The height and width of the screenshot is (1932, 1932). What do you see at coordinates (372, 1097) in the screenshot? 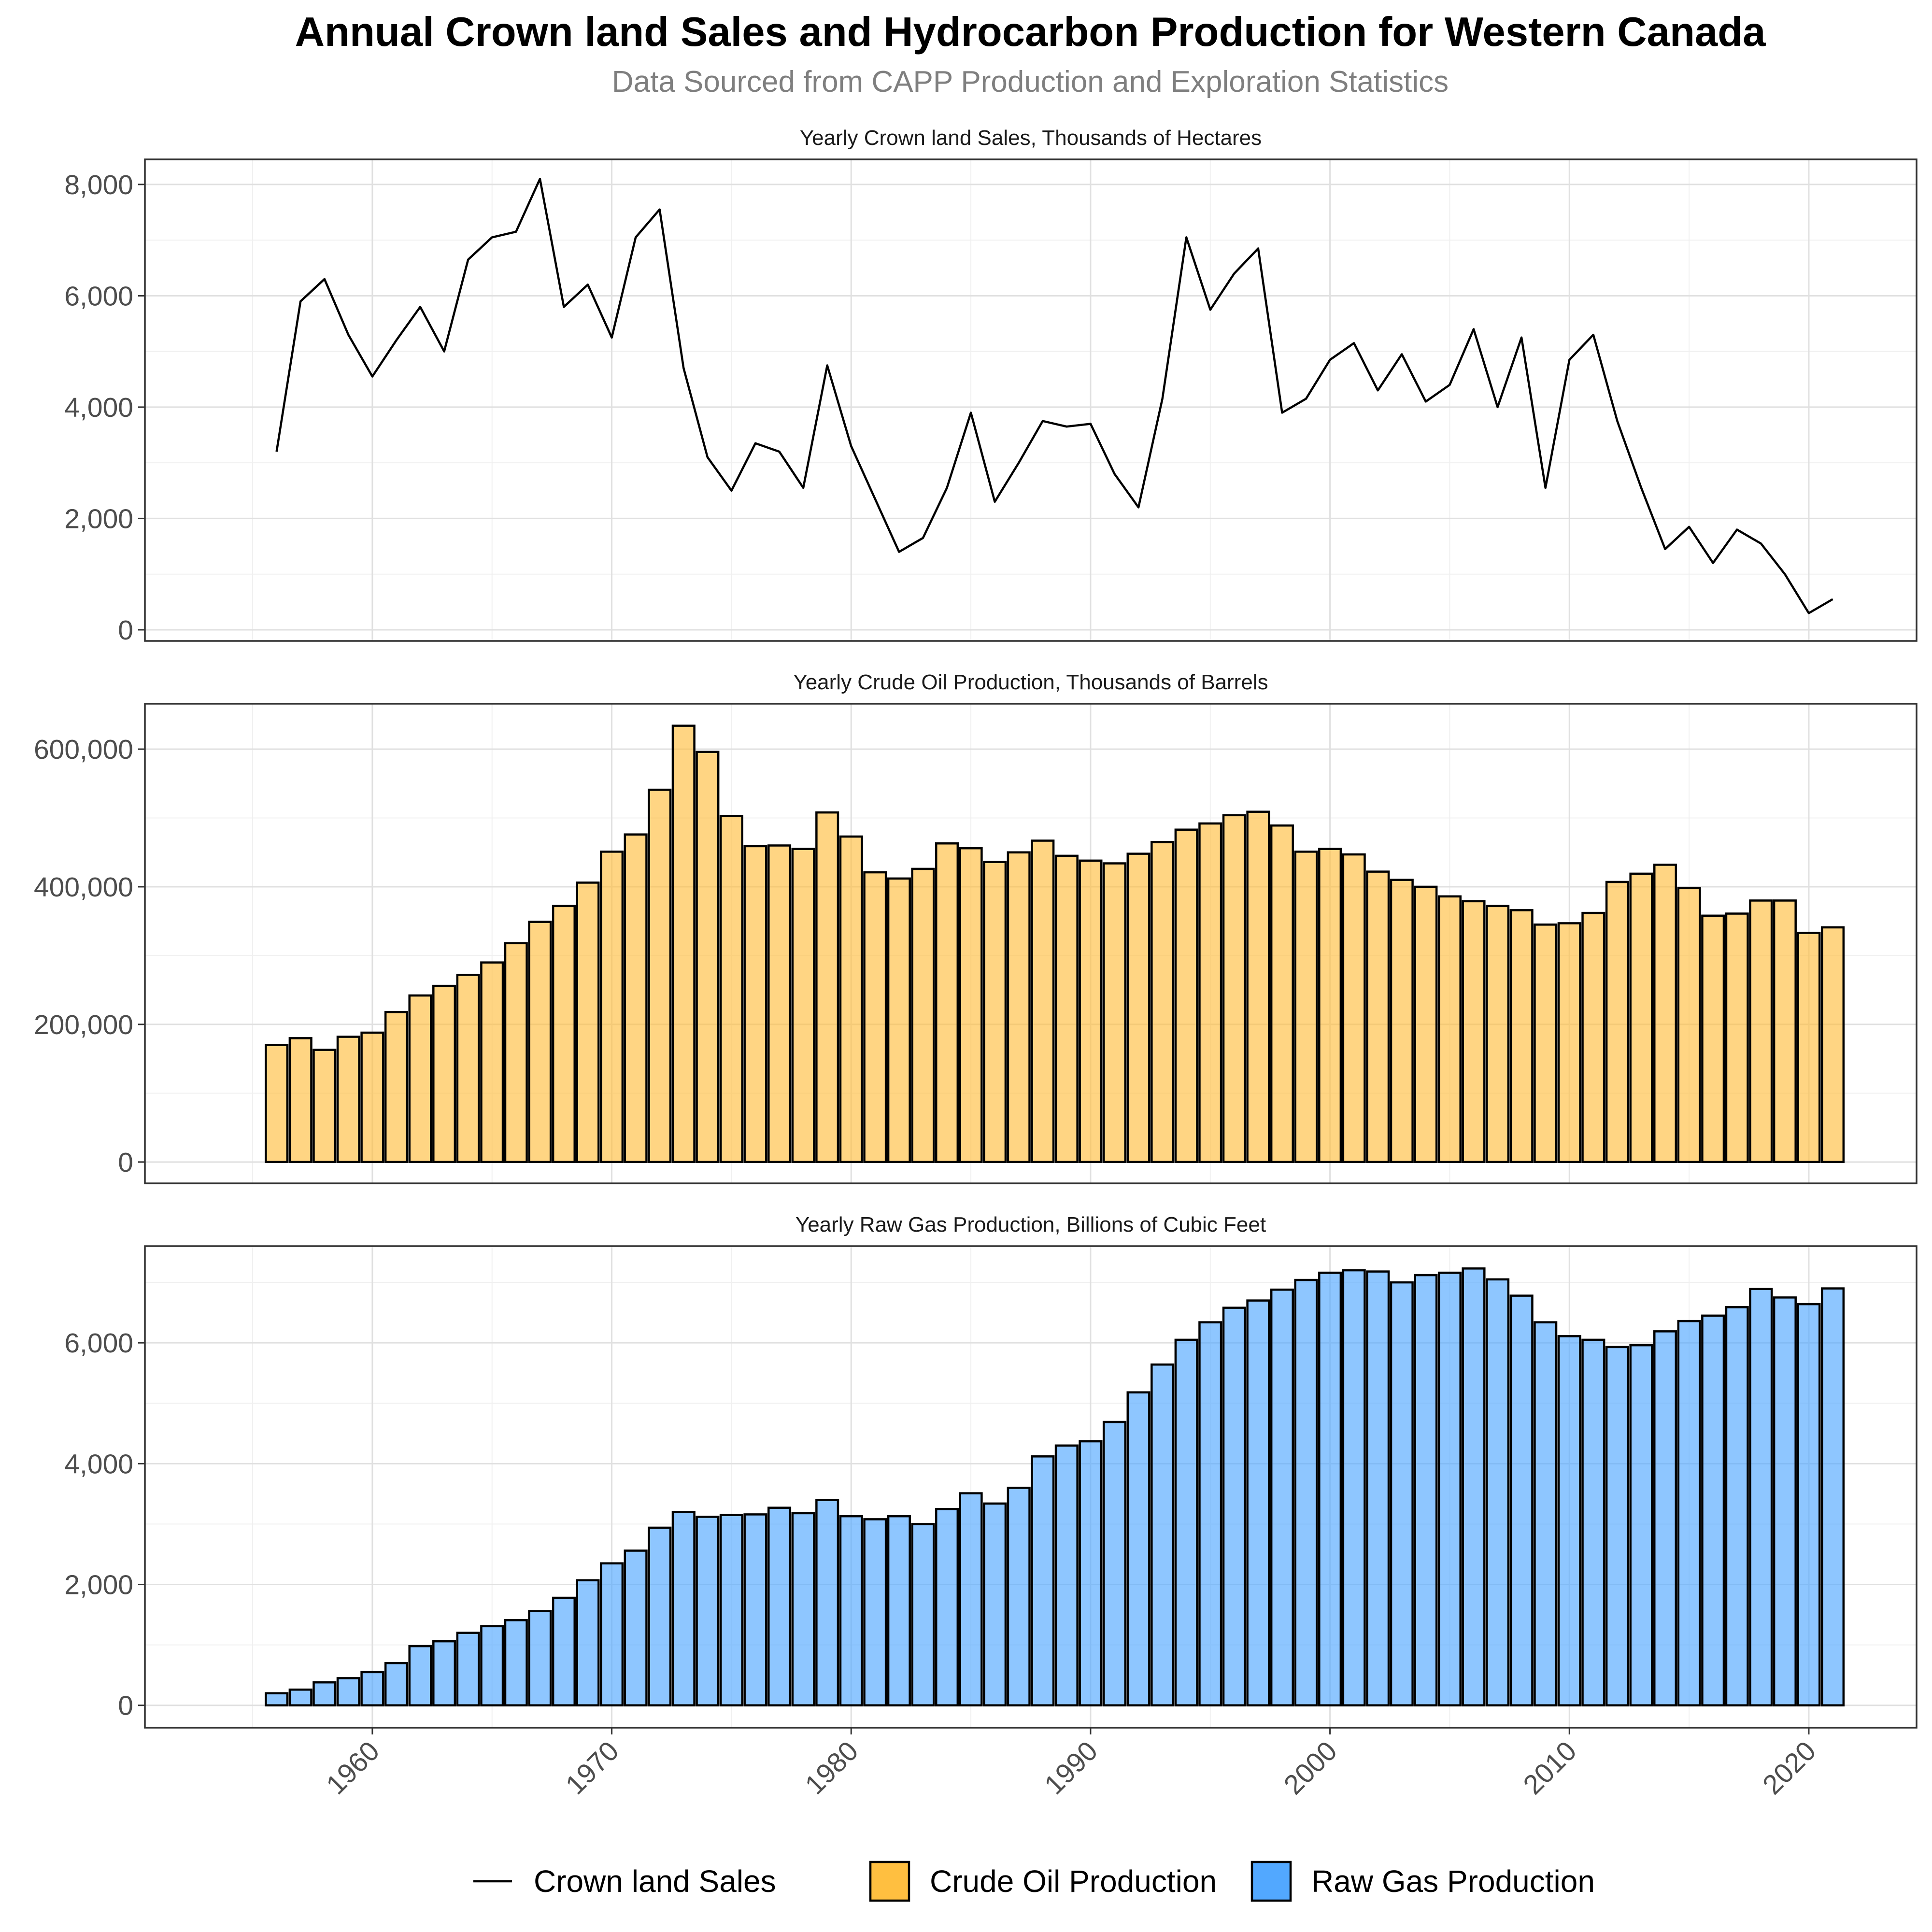
I see `bar-1960` at bounding box center [372, 1097].